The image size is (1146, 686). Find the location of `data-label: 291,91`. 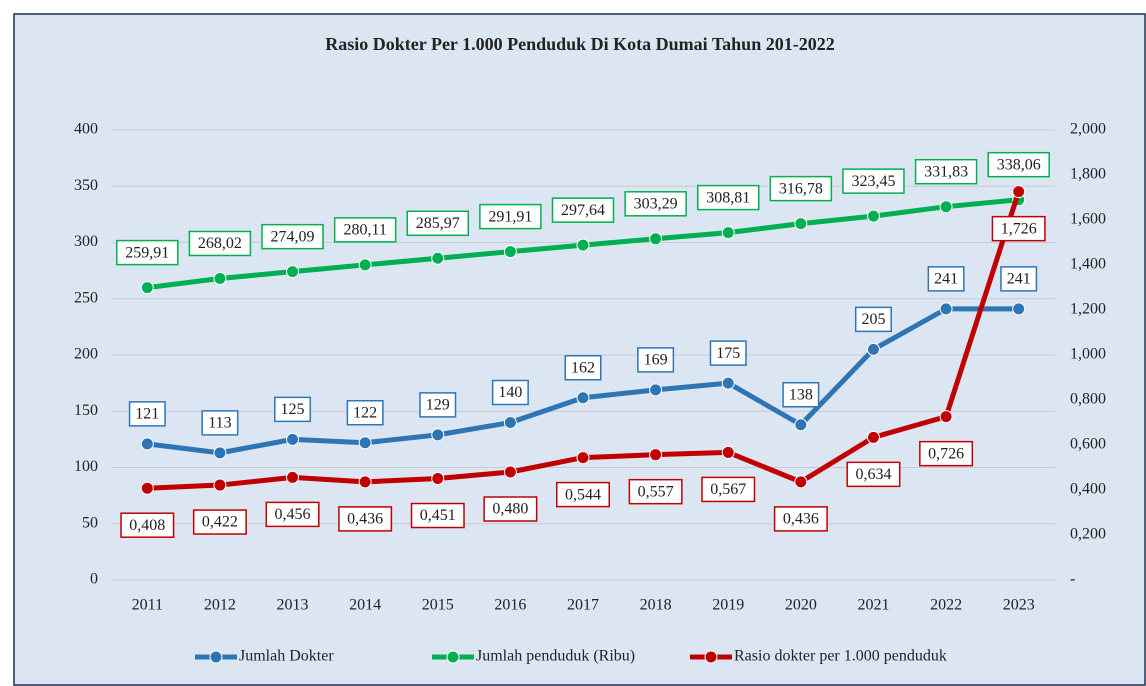

data-label: 291,91 is located at coordinates (510, 216).